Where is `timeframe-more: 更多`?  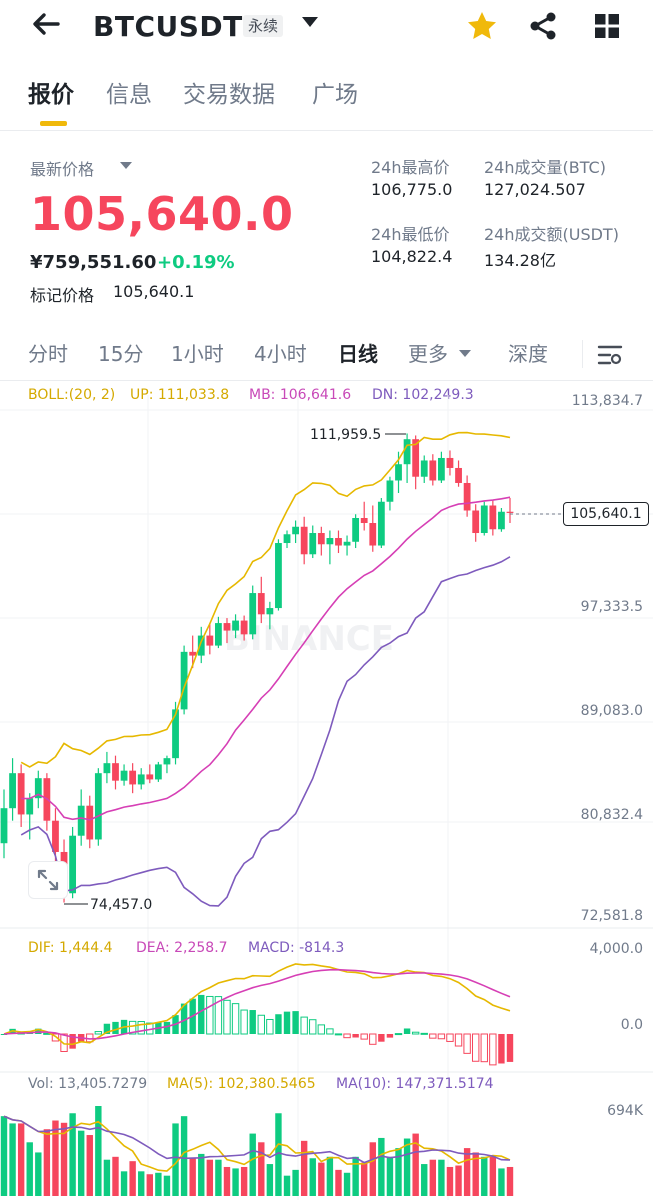 timeframe-more: 更多 is located at coordinates (428, 354).